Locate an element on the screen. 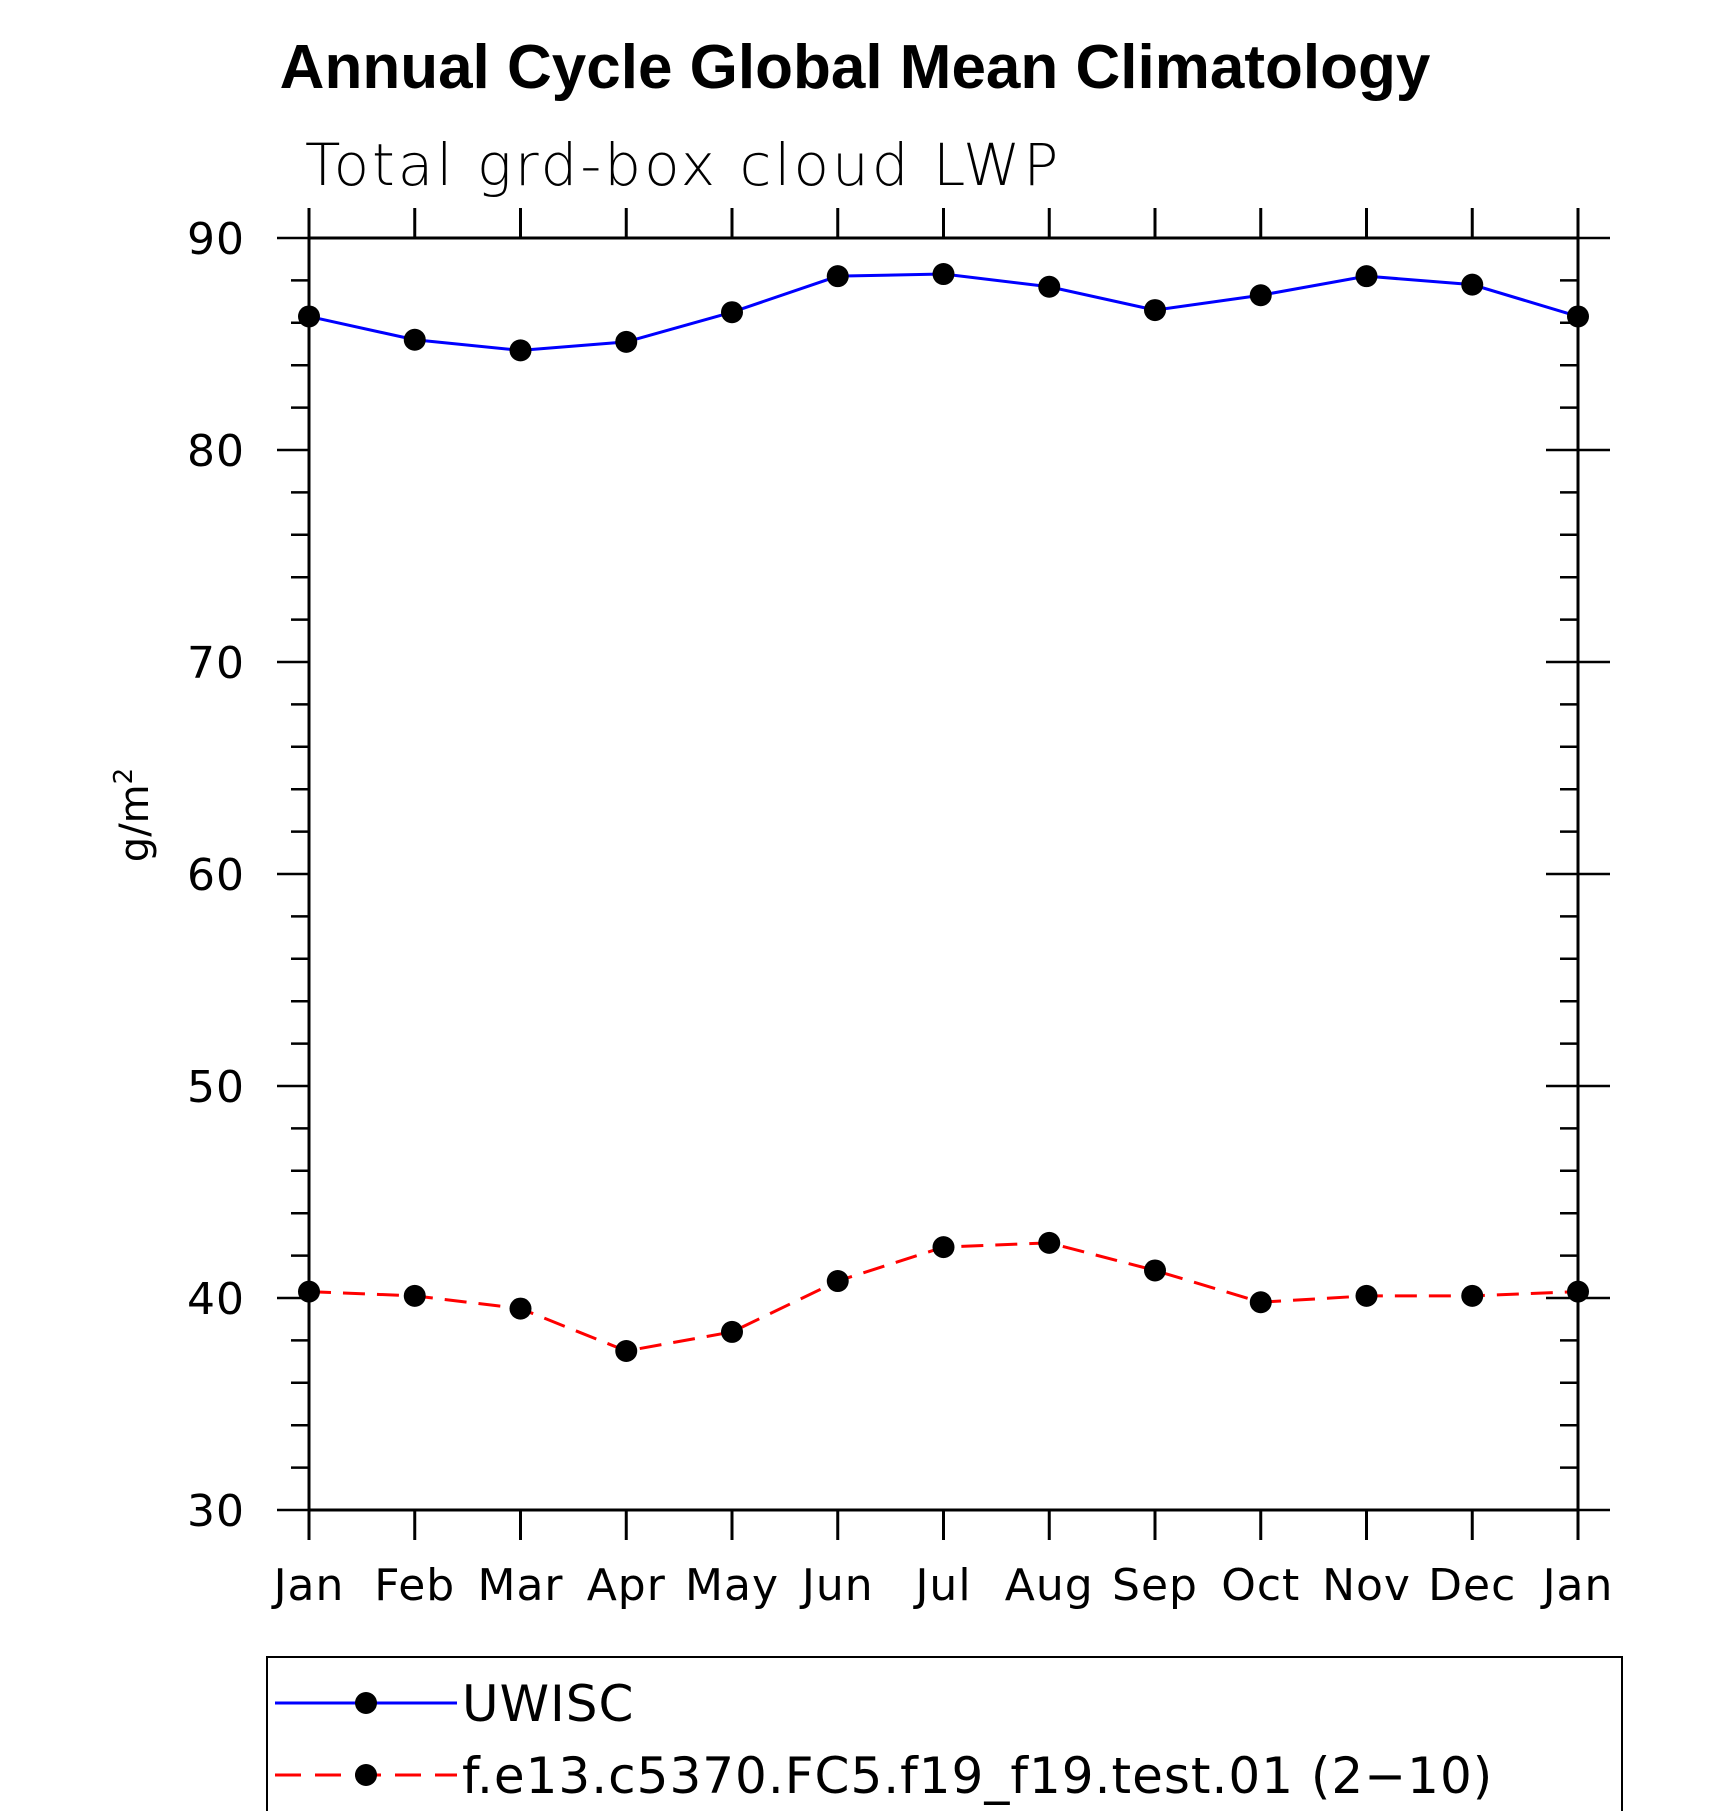  y-tick-label: 90 is located at coordinates (216, 239).